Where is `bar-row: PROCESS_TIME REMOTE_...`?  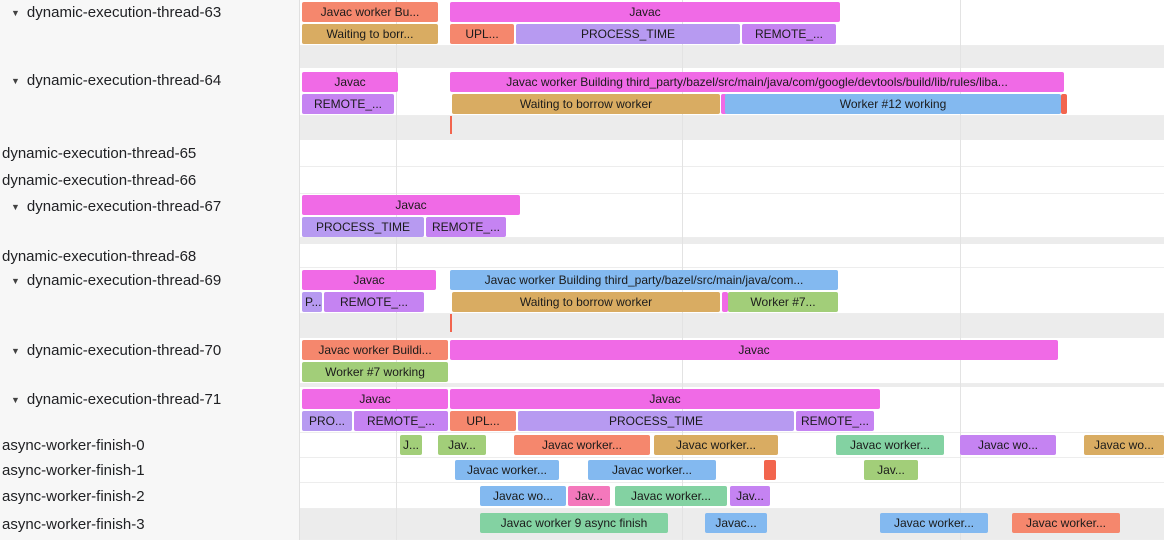 bar-row: PROCESS_TIME REMOTE_... is located at coordinates (732, 228).